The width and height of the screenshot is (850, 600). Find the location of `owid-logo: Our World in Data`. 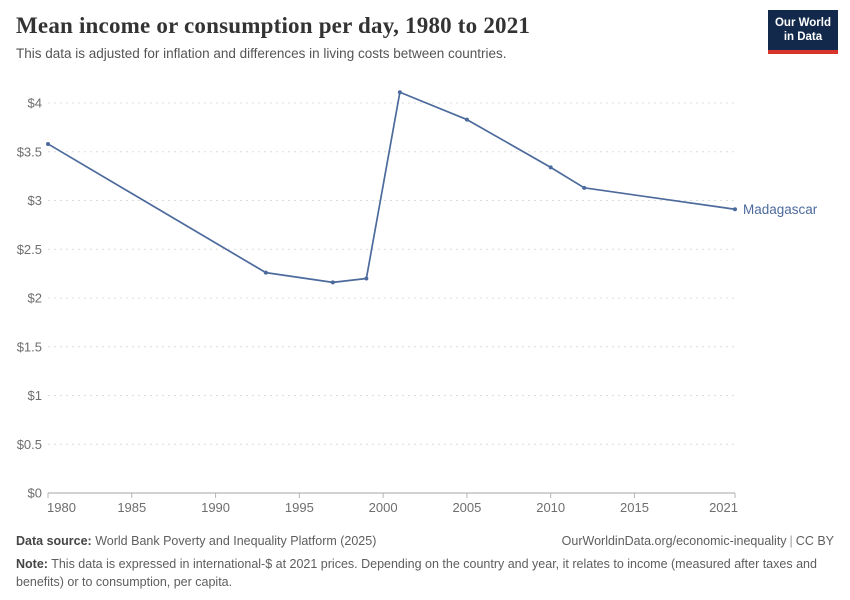

owid-logo: Our World in Data is located at coordinates (802, 32).